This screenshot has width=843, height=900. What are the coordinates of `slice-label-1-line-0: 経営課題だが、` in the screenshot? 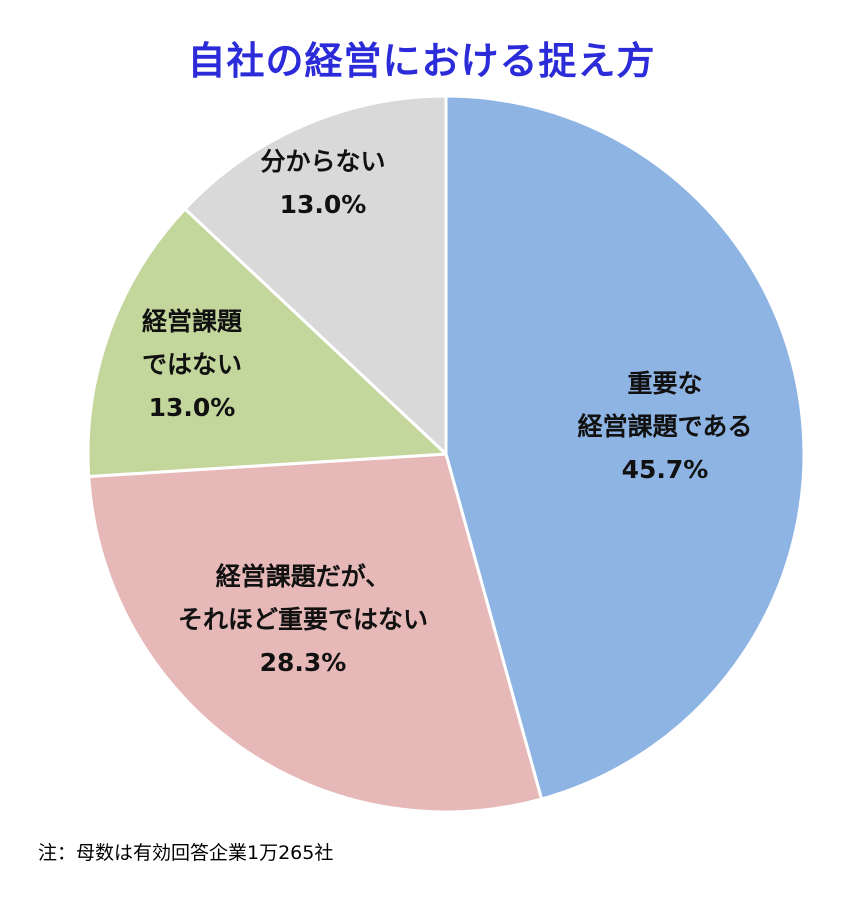 It's located at (303, 576).